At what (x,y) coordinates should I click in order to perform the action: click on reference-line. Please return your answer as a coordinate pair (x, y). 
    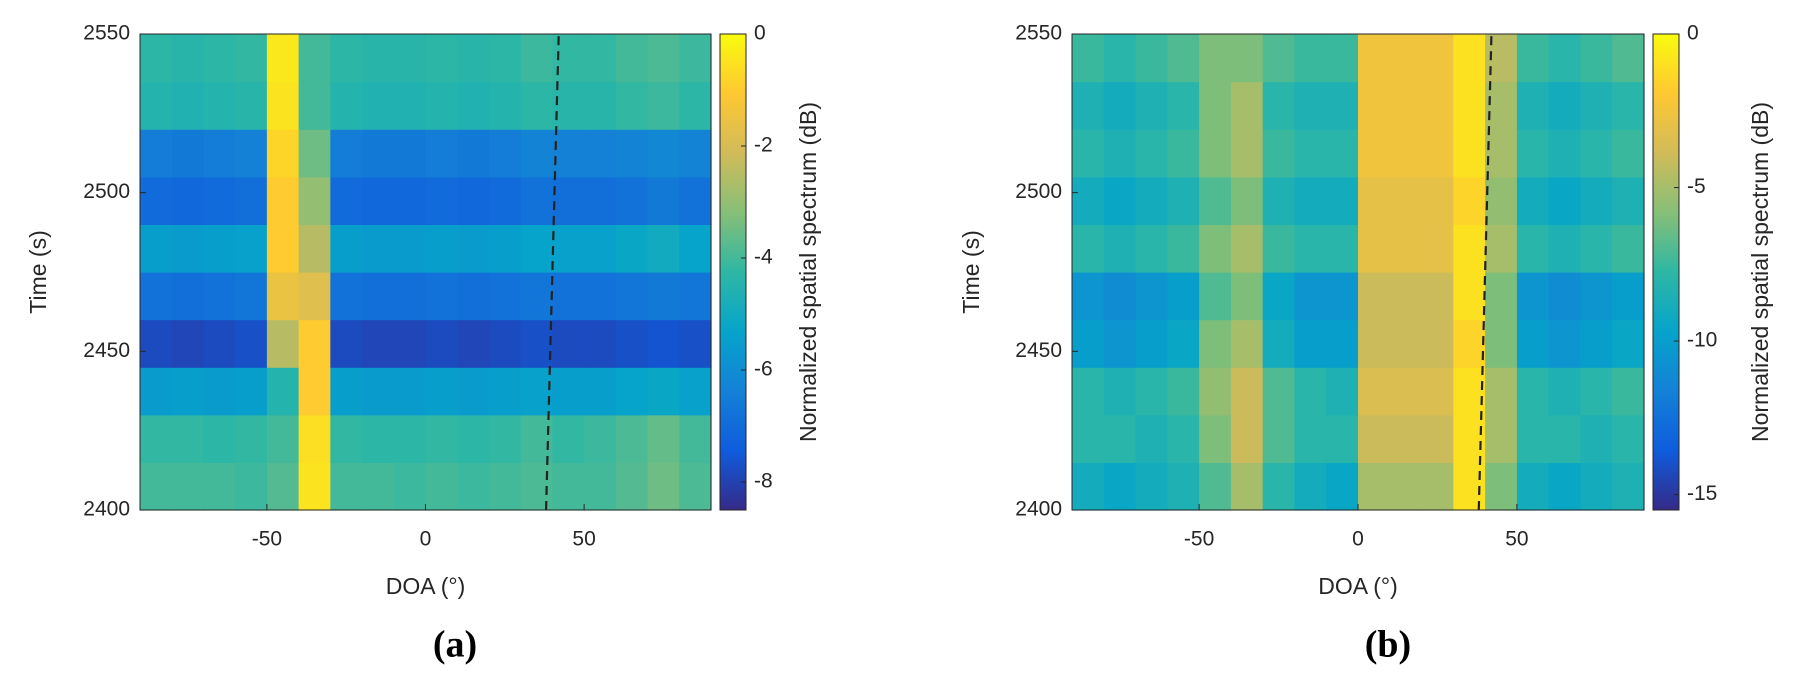
    Looking at the image, I should click on (552, 272).